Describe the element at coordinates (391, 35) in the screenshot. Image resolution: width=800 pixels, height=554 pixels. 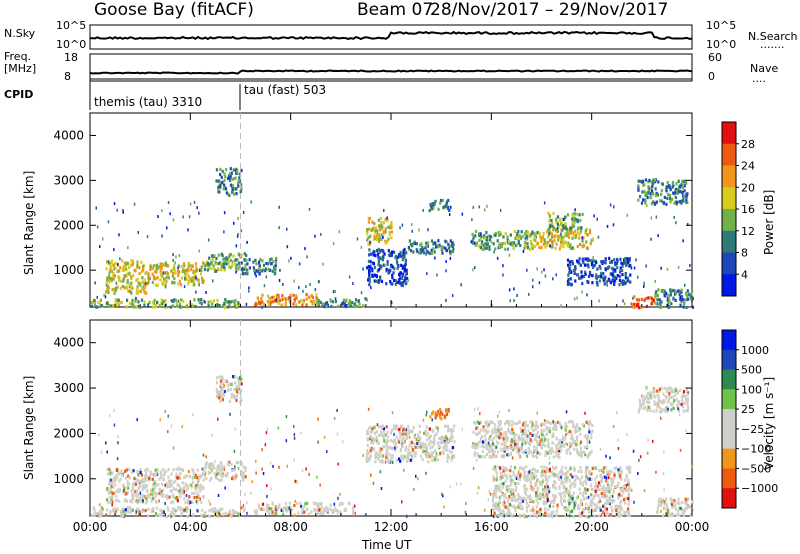
I see `noise-trace` at that location.